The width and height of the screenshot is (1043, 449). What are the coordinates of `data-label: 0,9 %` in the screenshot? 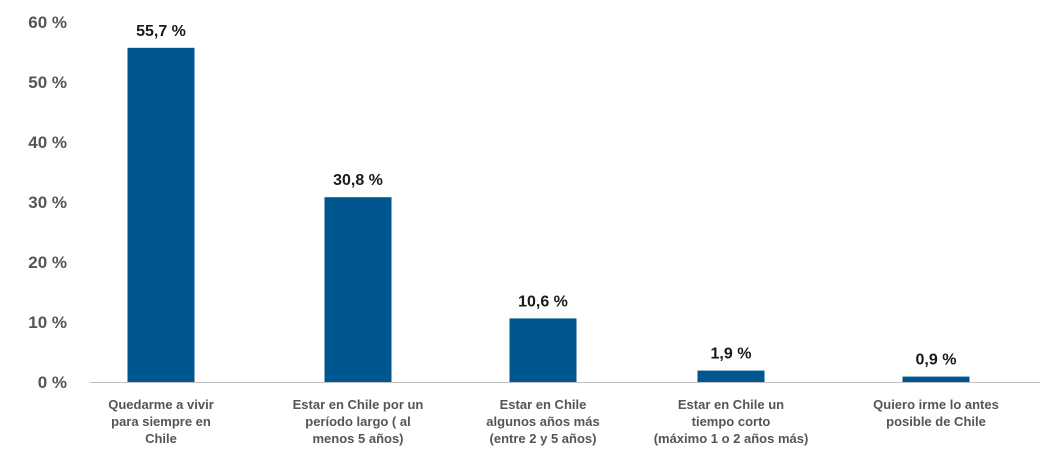 It's located at (936, 360).